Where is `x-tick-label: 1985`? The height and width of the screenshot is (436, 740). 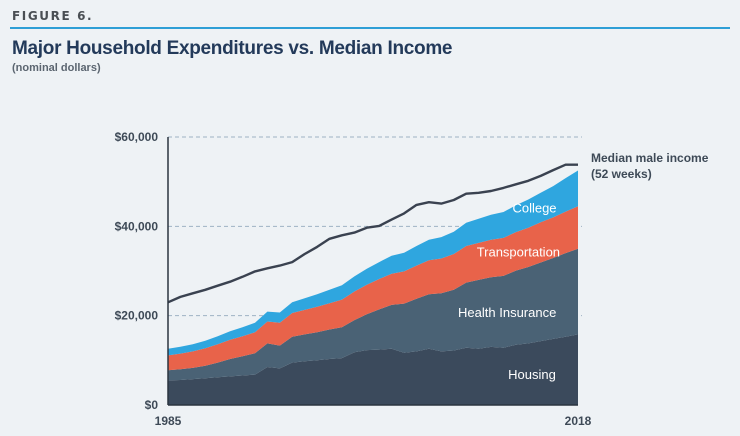
x-tick-label: 1985 is located at coordinates (168, 421).